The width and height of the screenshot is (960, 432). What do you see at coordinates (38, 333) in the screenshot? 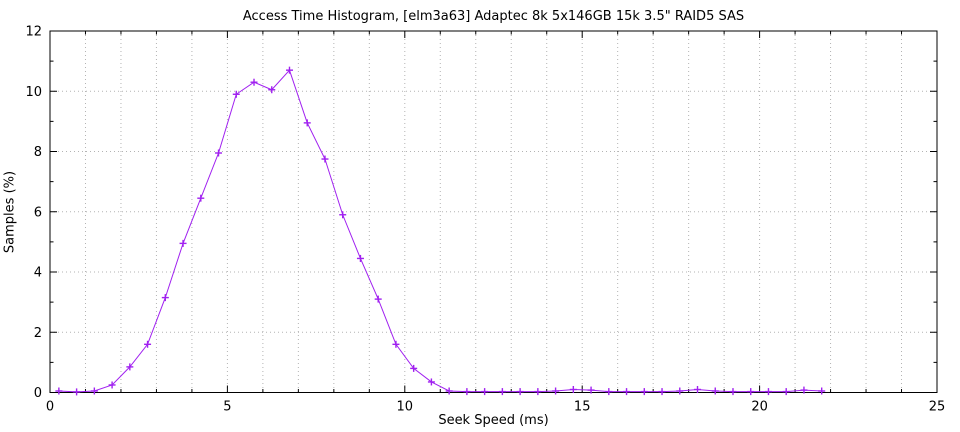
I see `y-tick-label: 2` at bounding box center [38, 333].